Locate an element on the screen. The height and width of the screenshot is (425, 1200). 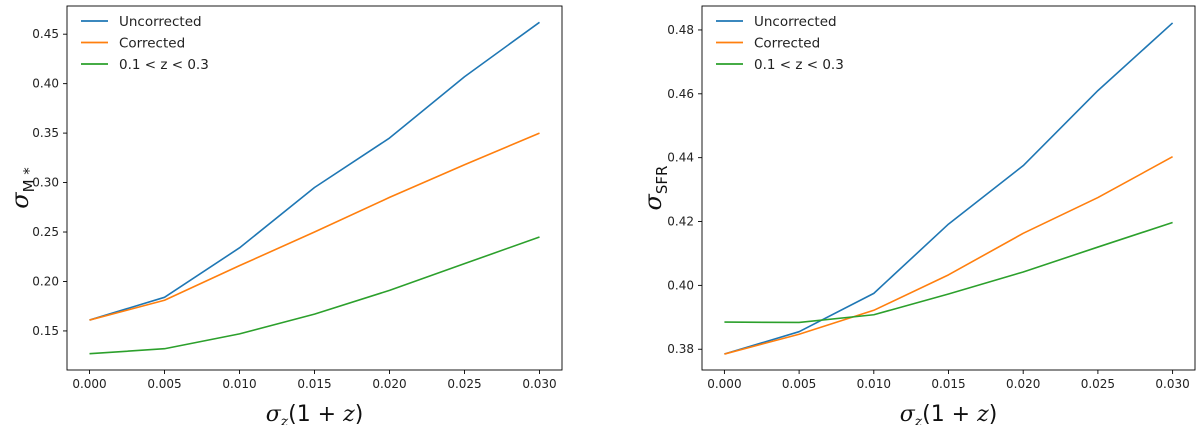
y-tick-label: 0.38 is located at coordinates (680, 349).